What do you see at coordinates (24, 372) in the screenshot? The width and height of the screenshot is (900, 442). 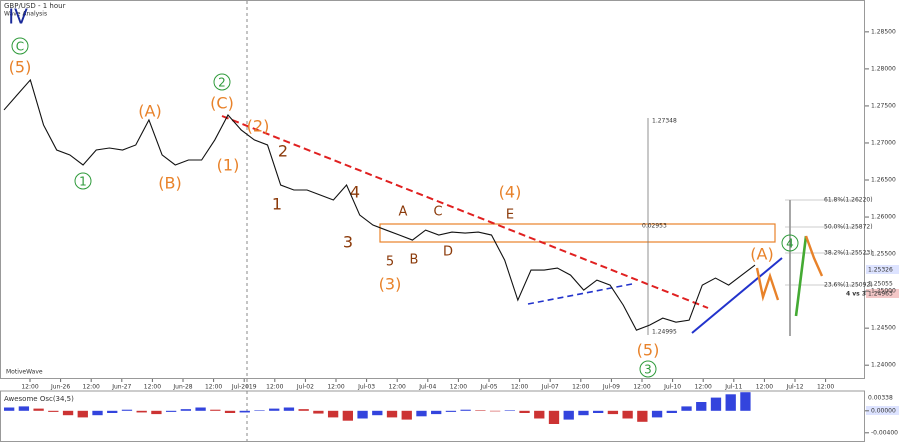 I see `source: MotiveWave` at bounding box center [24, 372].